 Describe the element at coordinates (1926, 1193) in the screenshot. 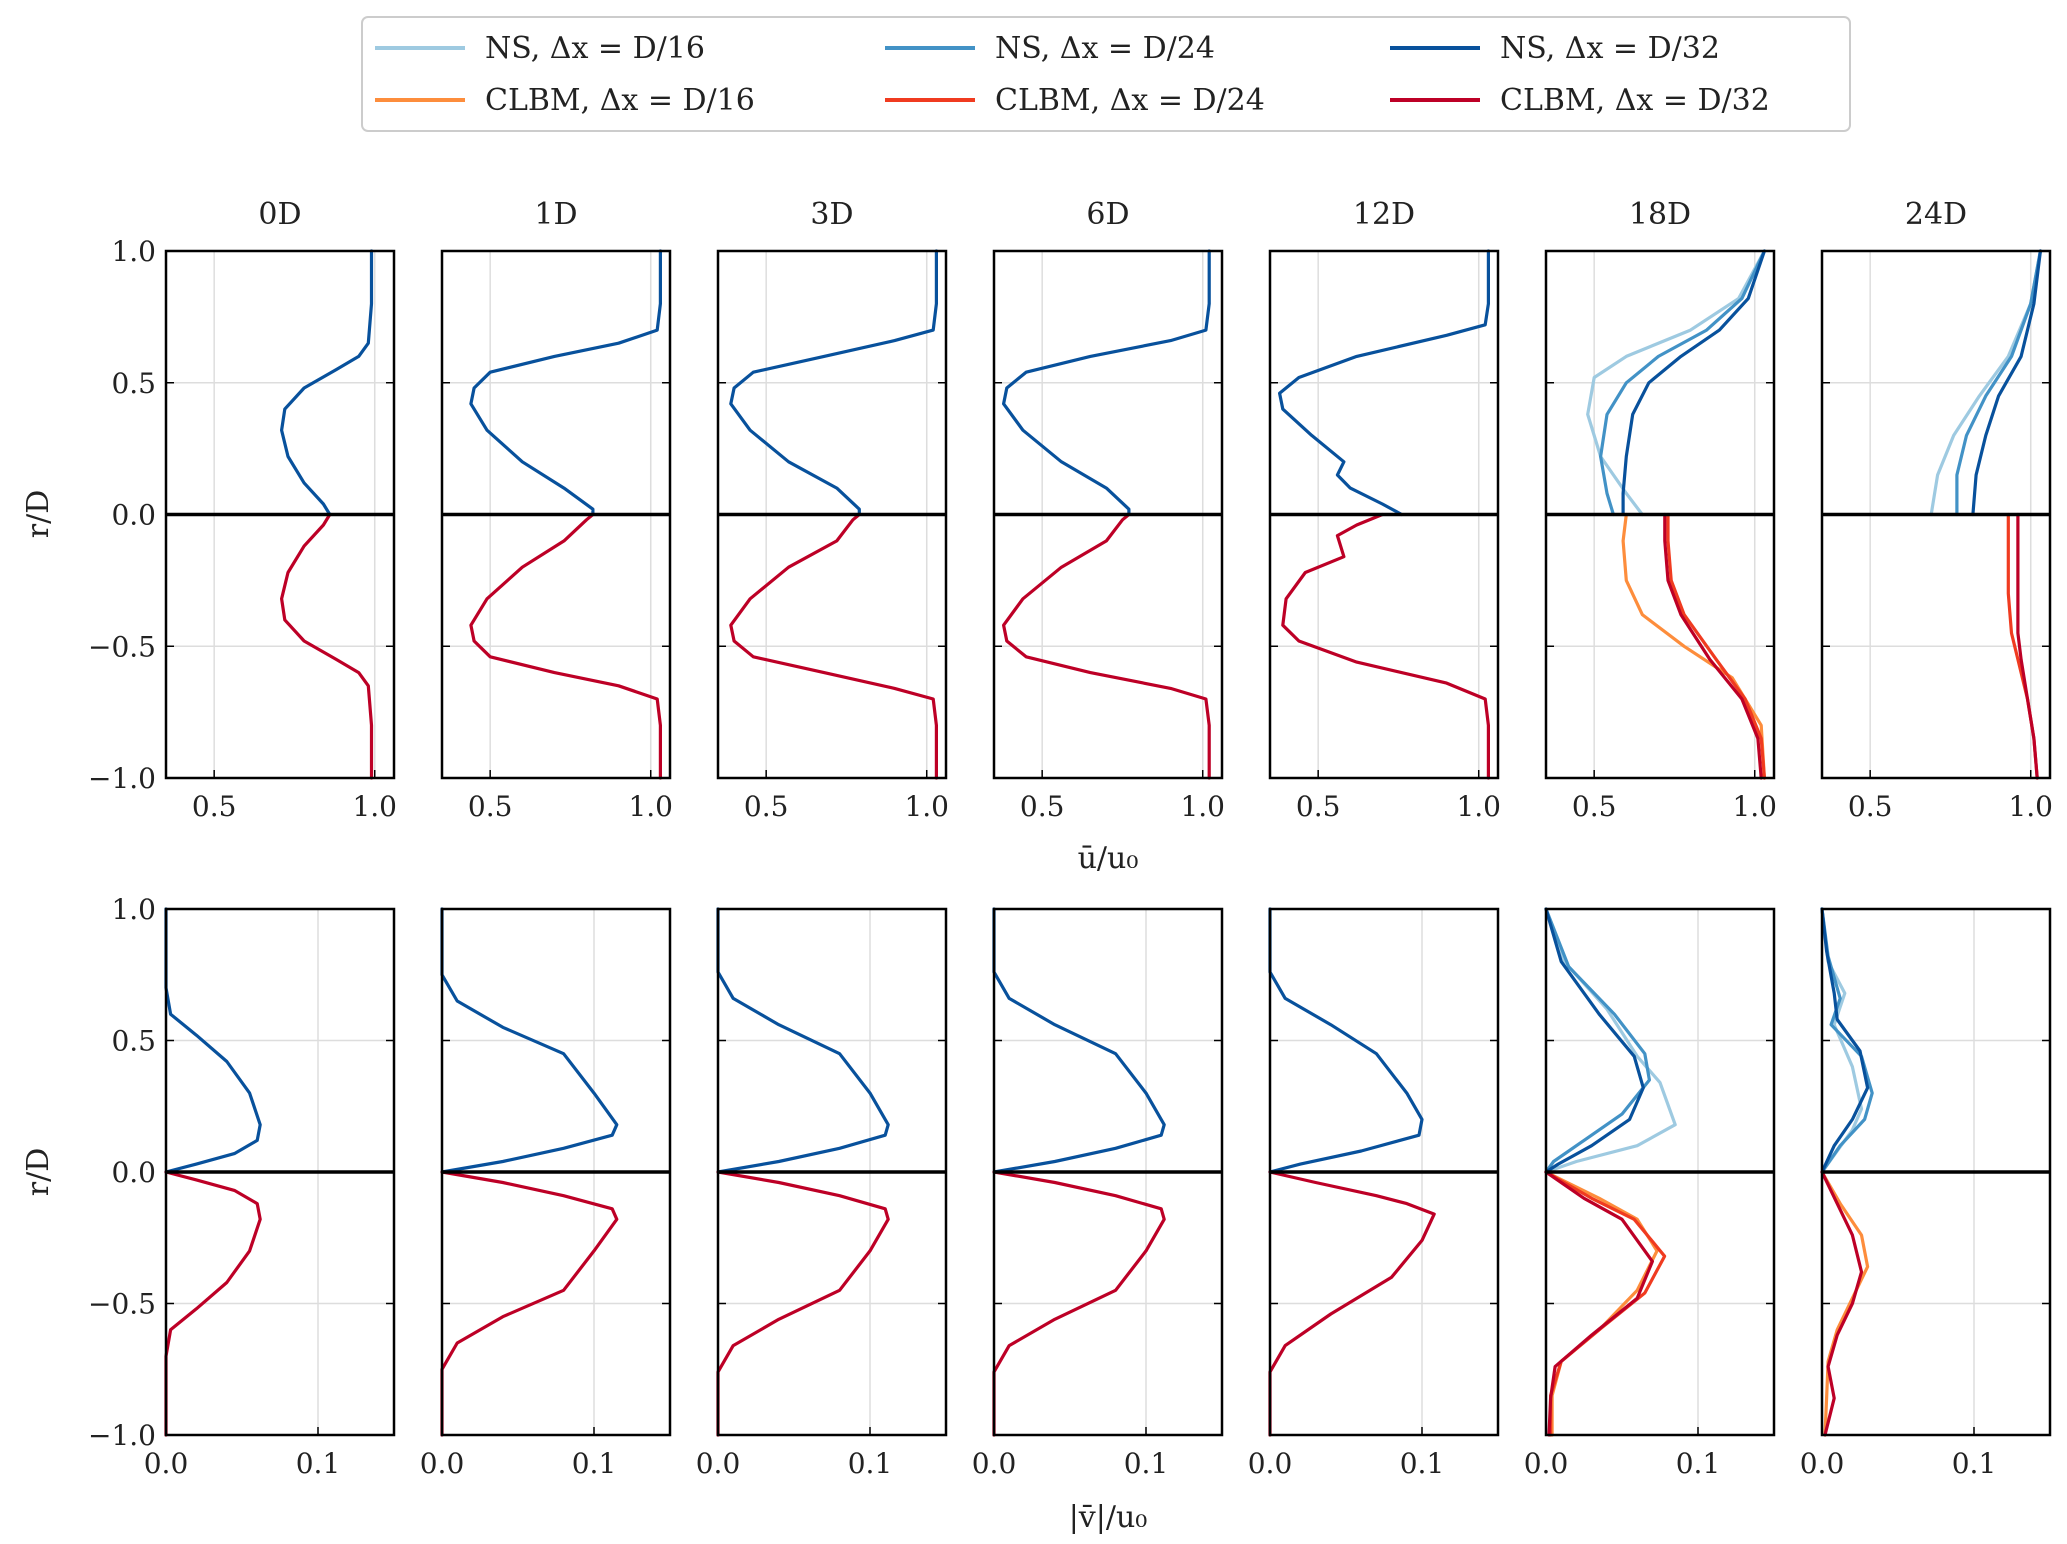

I see `v-panel-24D: 0.0 0.1` at that location.